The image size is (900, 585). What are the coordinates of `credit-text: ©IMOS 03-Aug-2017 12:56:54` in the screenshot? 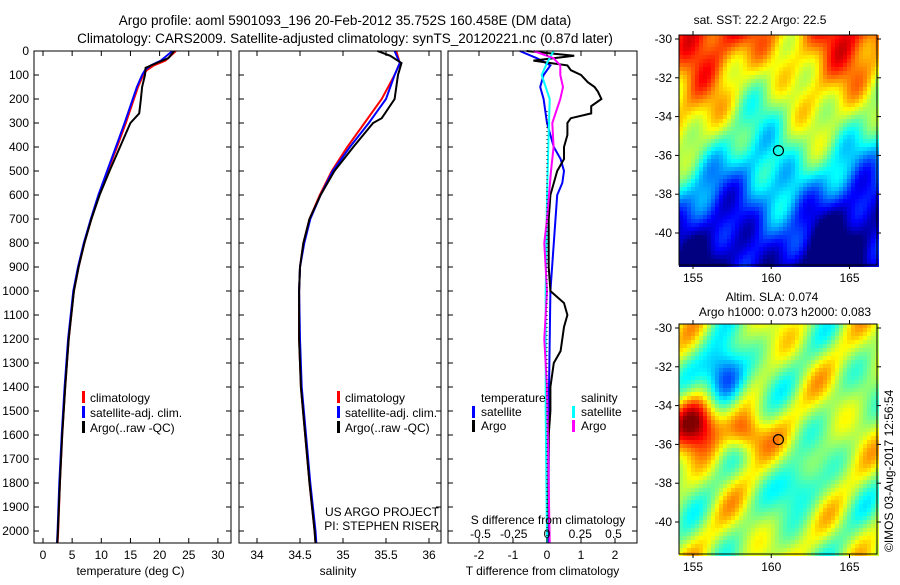 It's located at (889, 470).